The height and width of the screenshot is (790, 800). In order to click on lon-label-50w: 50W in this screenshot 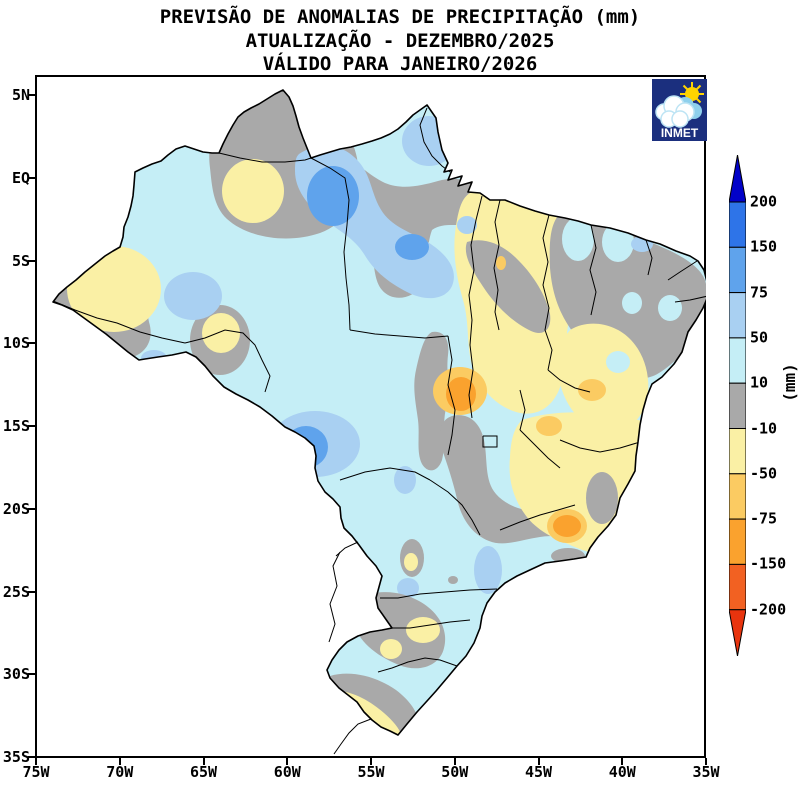, I will do `click(455, 772)`.